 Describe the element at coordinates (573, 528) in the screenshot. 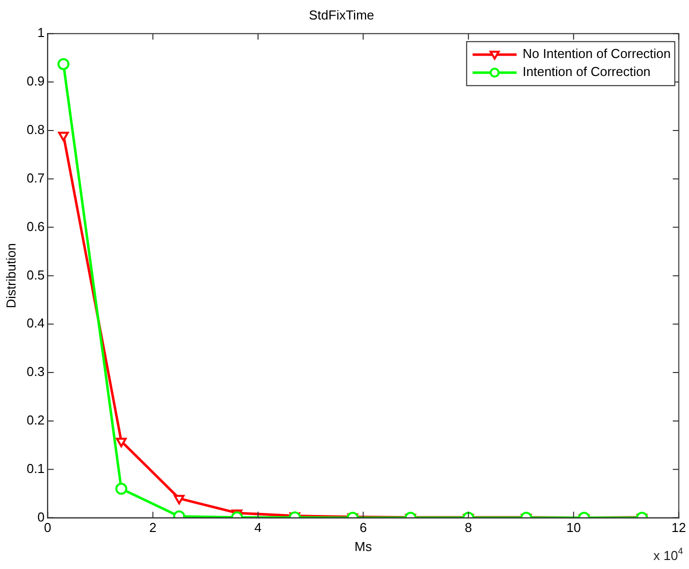

I see `x-tick-label: 10` at that location.